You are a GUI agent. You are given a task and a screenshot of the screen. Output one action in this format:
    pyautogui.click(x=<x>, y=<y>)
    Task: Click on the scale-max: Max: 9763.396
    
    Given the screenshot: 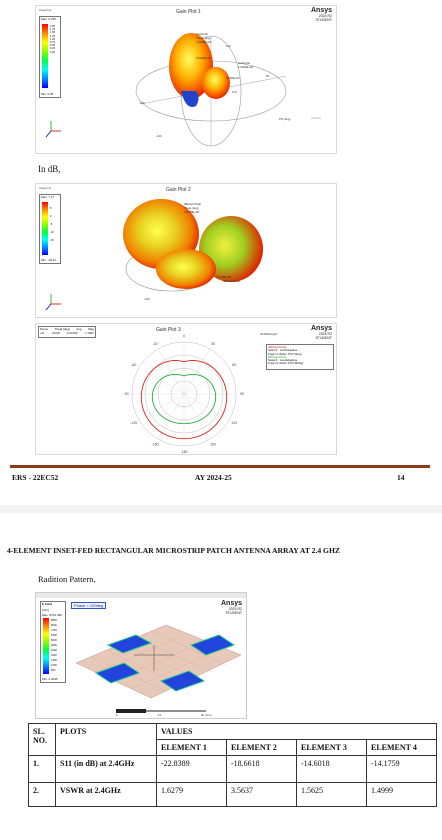 What is the action you would take?
    pyautogui.click(x=52, y=615)
    